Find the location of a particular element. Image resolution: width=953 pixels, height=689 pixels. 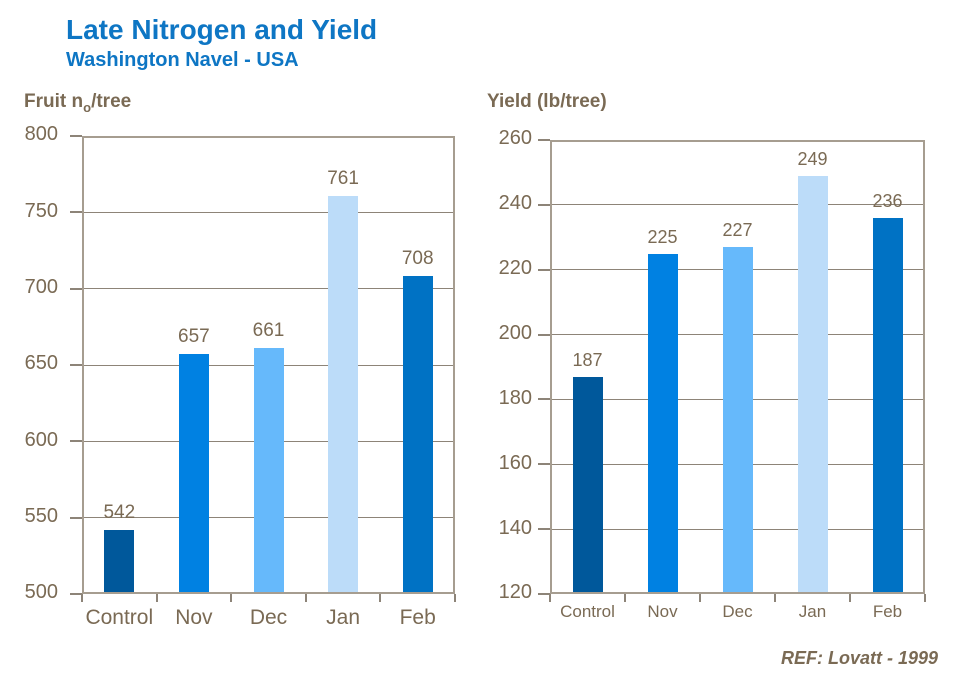

y-tick-label: 650 is located at coordinates (41, 363).